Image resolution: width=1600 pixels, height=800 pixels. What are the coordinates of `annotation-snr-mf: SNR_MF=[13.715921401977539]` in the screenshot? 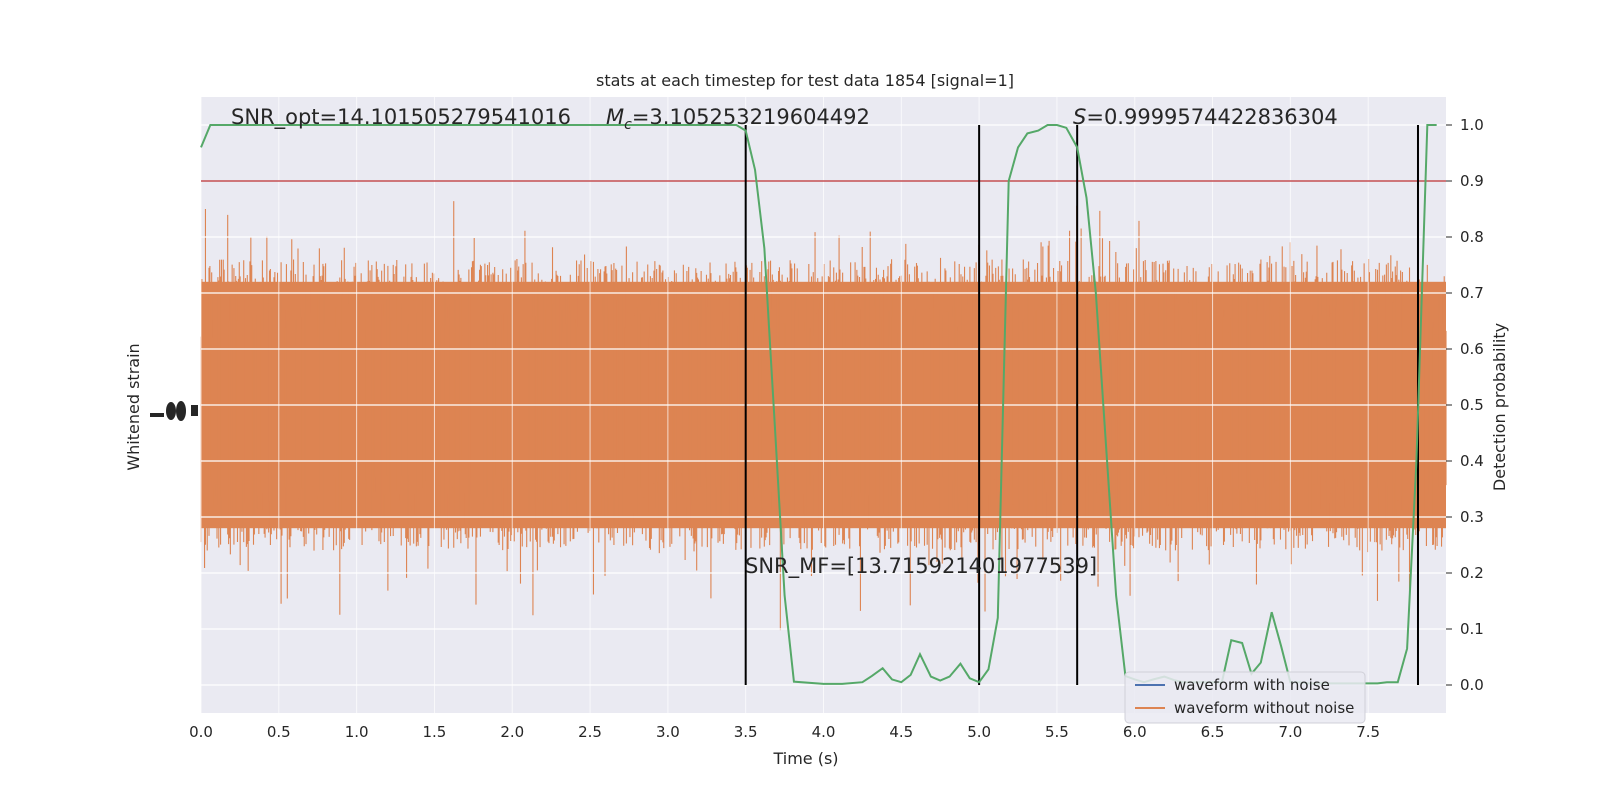 It's located at (921, 566).